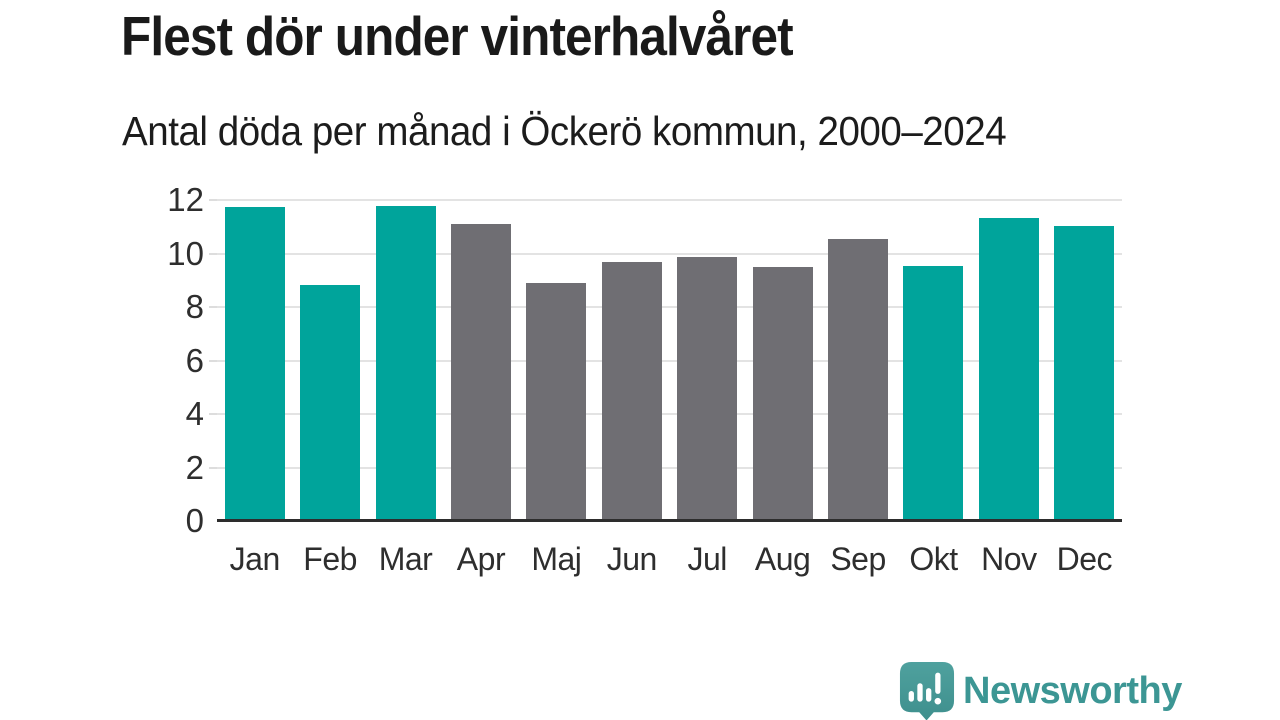 The height and width of the screenshot is (720, 1280). What do you see at coordinates (782, 559) in the screenshot?
I see `x-axis-label-aug: Aug` at bounding box center [782, 559].